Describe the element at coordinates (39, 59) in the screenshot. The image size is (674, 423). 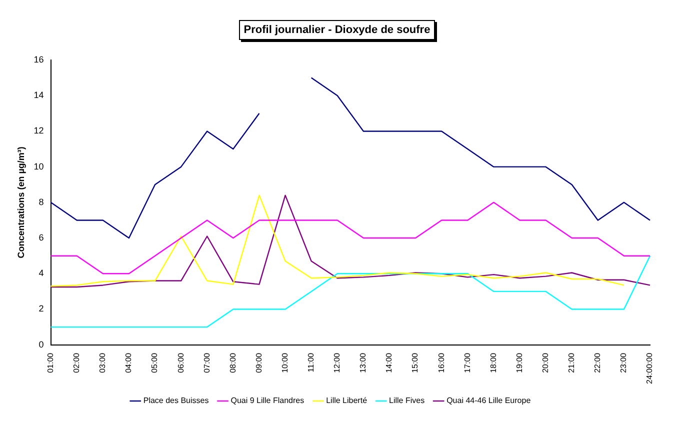
I see `y-tick-label: 16` at that location.